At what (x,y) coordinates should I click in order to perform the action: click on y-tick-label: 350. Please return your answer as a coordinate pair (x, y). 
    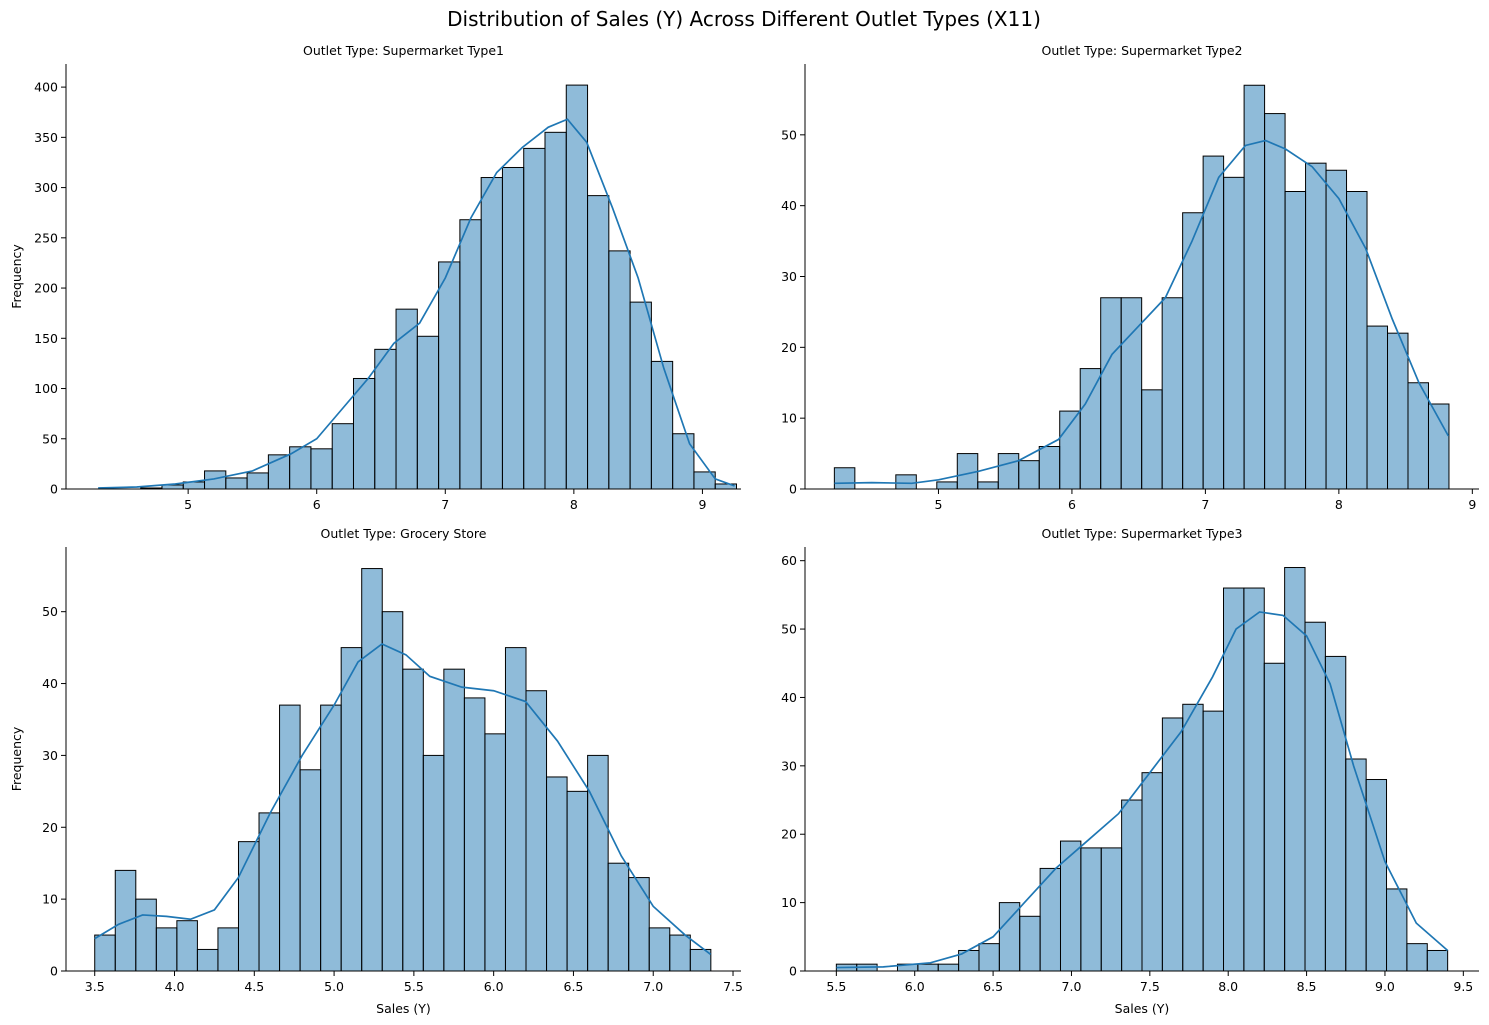
    Looking at the image, I should click on (46, 137).